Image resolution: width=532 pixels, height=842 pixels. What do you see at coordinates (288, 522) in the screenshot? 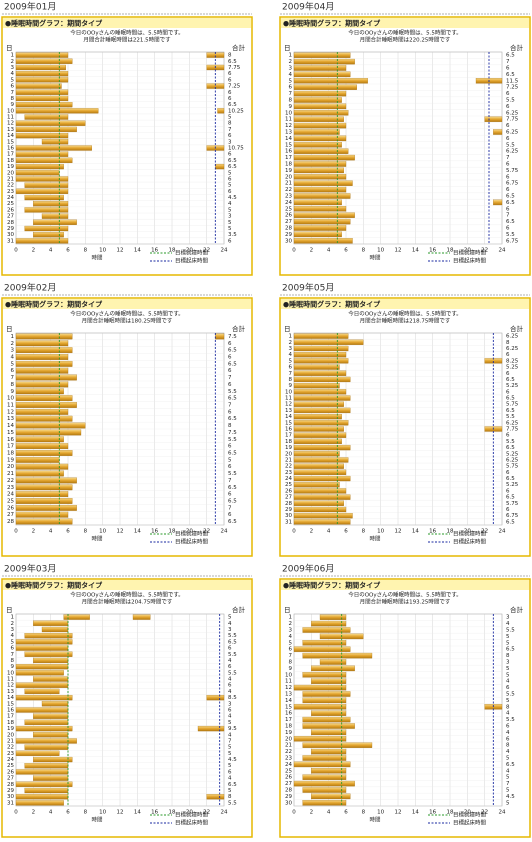
I see `day-label: 31` at bounding box center [288, 522].